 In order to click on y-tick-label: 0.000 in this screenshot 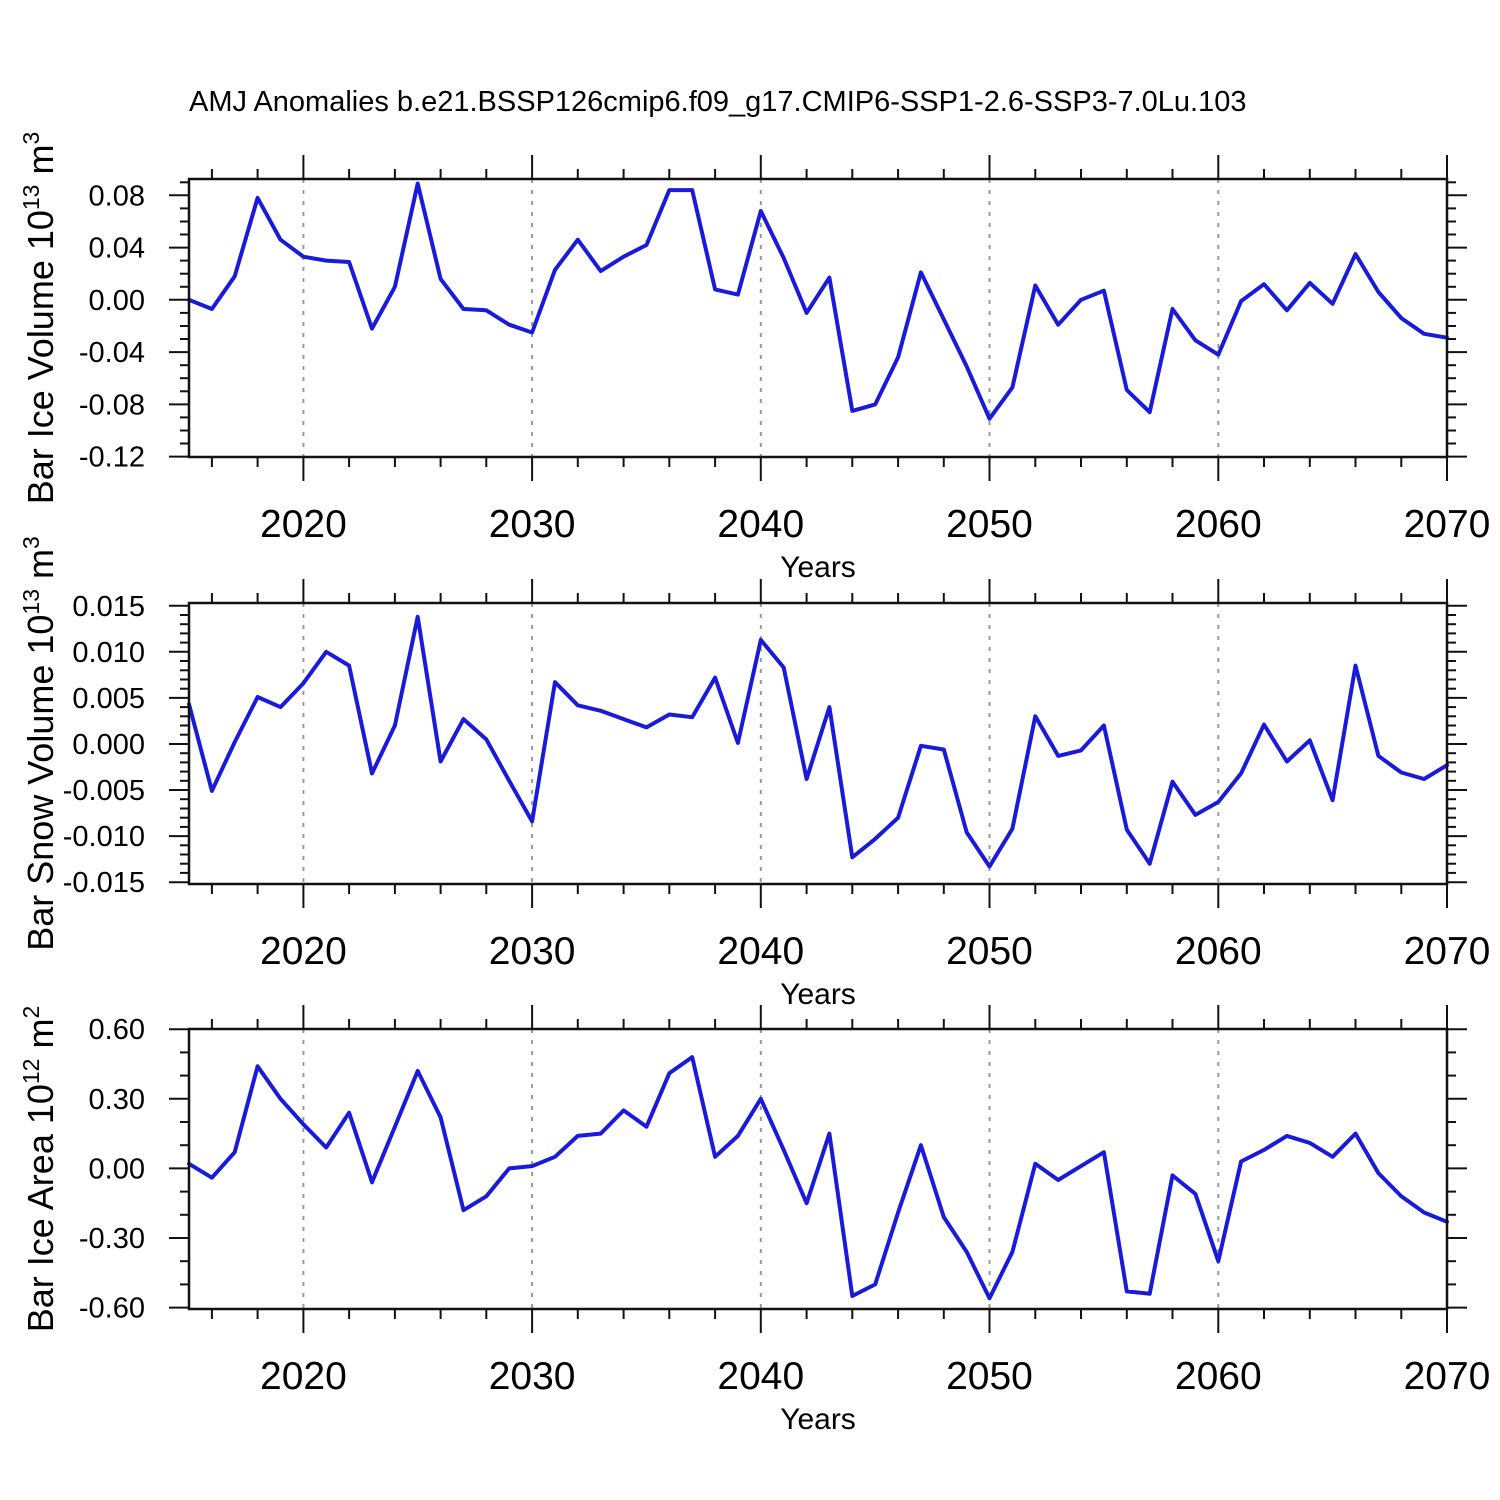, I will do `click(108, 745)`.